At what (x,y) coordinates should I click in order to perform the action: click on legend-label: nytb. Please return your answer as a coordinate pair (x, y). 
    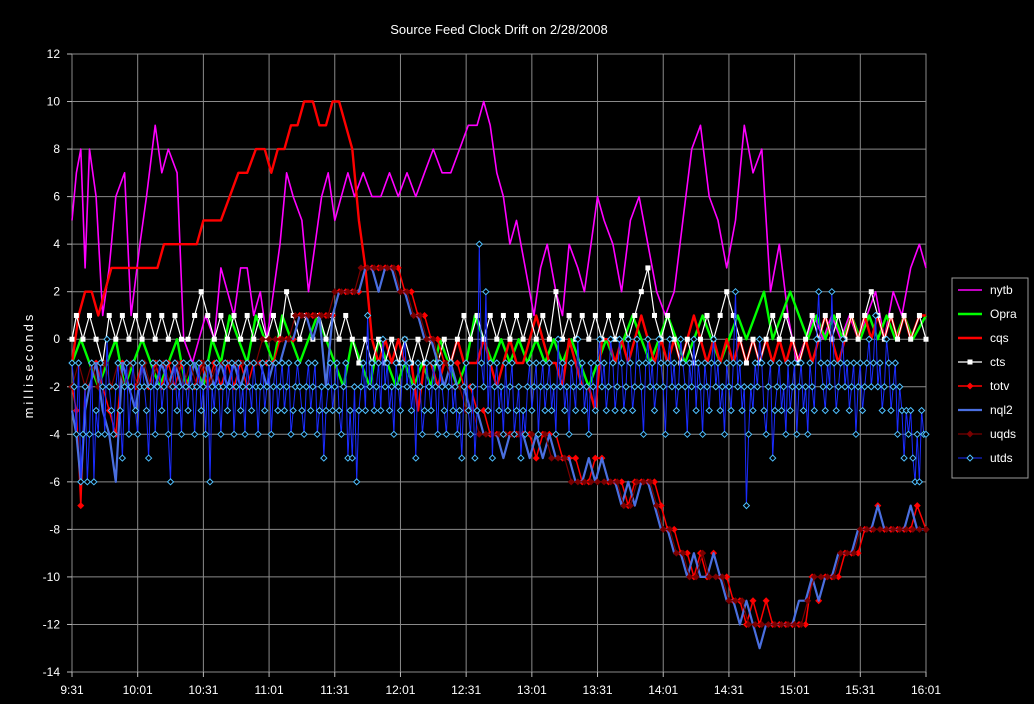
    Looking at the image, I should click on (1001, 290).